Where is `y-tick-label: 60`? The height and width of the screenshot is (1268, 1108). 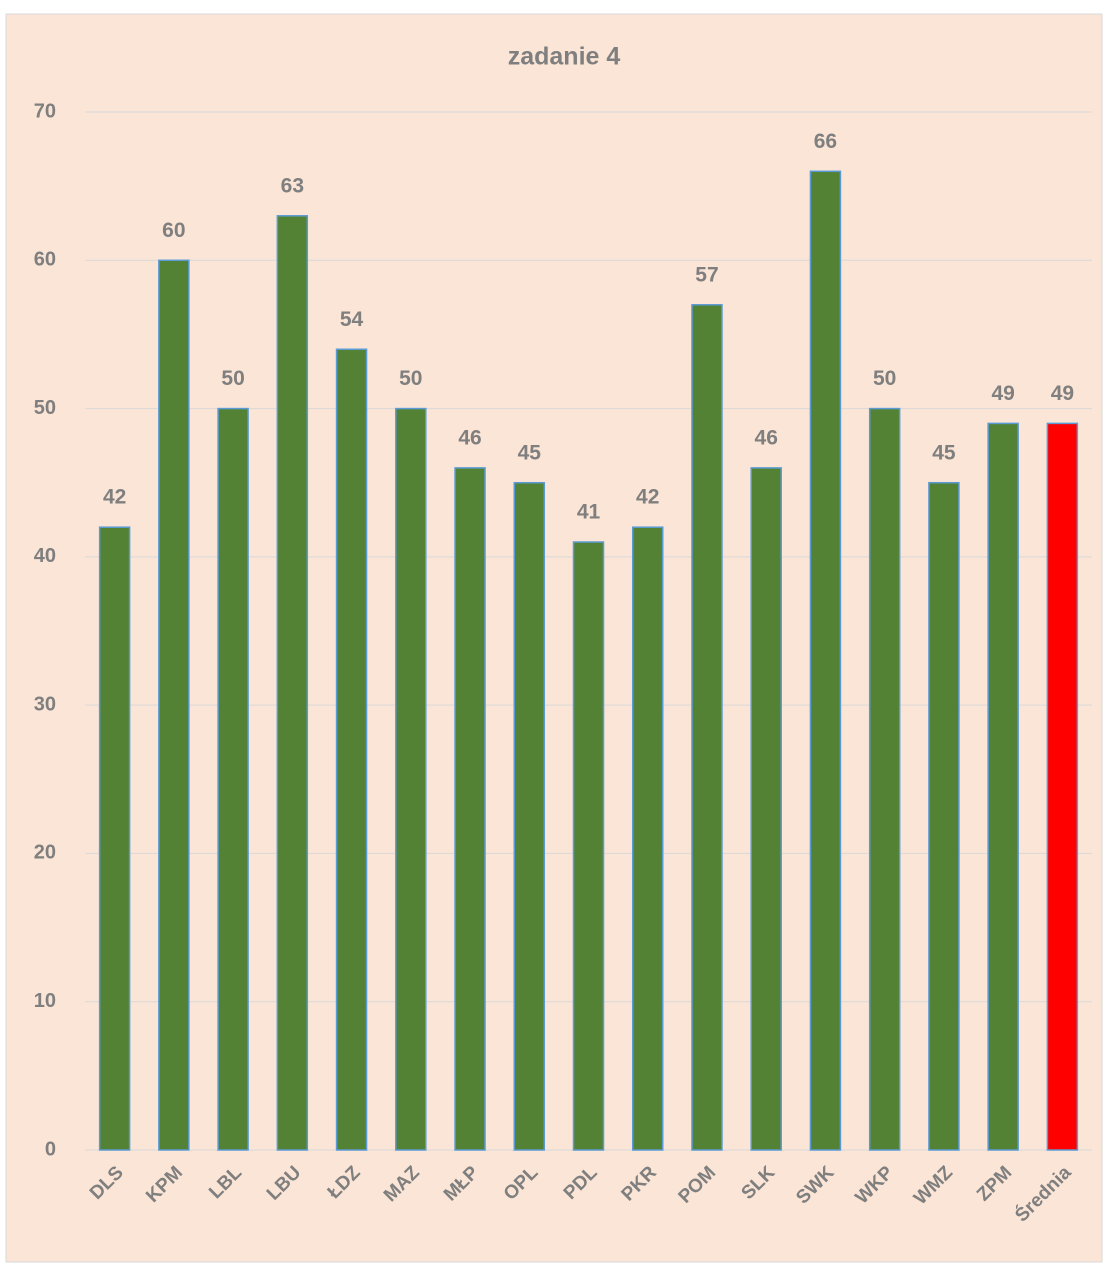 y-tick-label: 60 is located at coordinates (45, 260).